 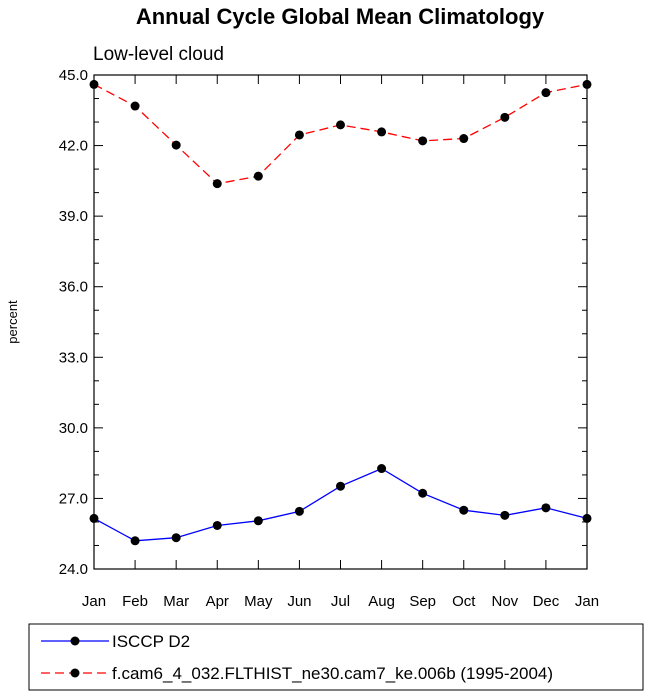 What do you see at coordinates (73, 428) in the screenshot?
I see `y-tick-label: 30.0` at bounding box center [73, 428].